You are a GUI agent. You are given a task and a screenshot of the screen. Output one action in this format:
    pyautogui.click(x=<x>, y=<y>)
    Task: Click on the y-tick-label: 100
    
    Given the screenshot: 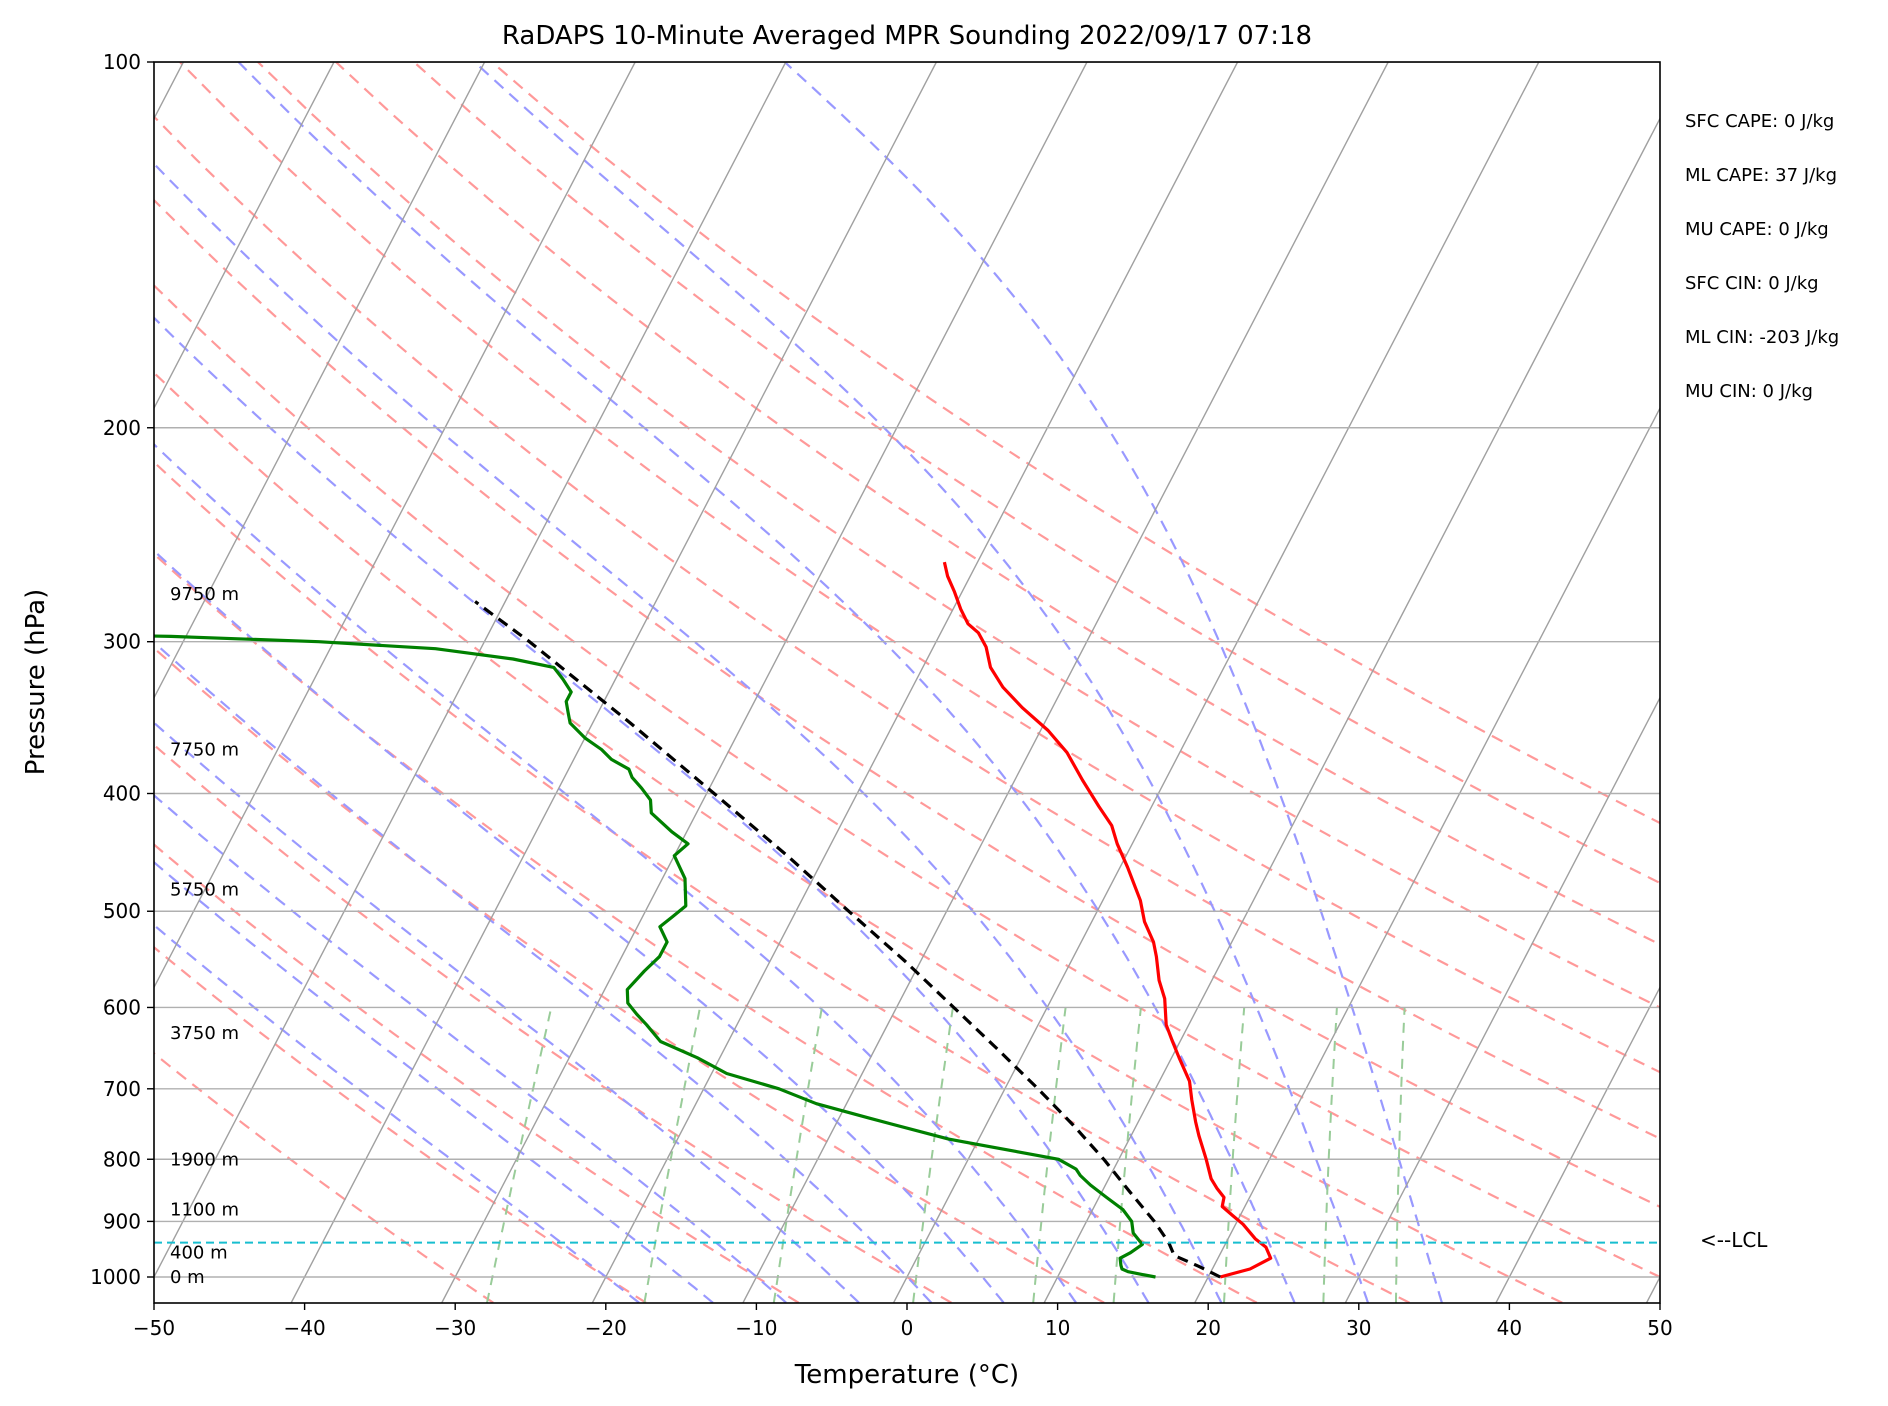 What is the action you would take?
    pyautogui.click(x=122, y=62)
    